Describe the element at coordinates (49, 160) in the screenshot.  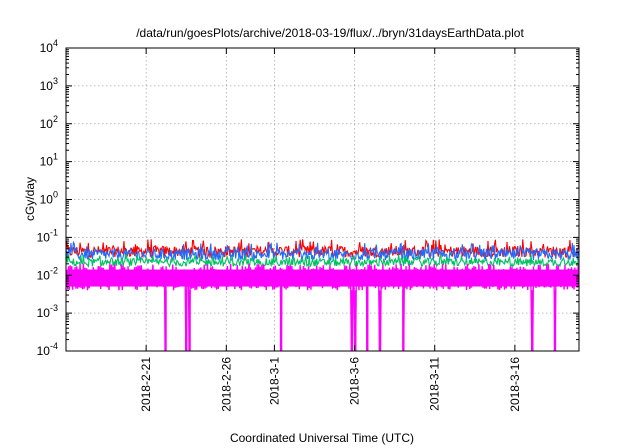
I see `y-tick-label: 10¹` at that location.